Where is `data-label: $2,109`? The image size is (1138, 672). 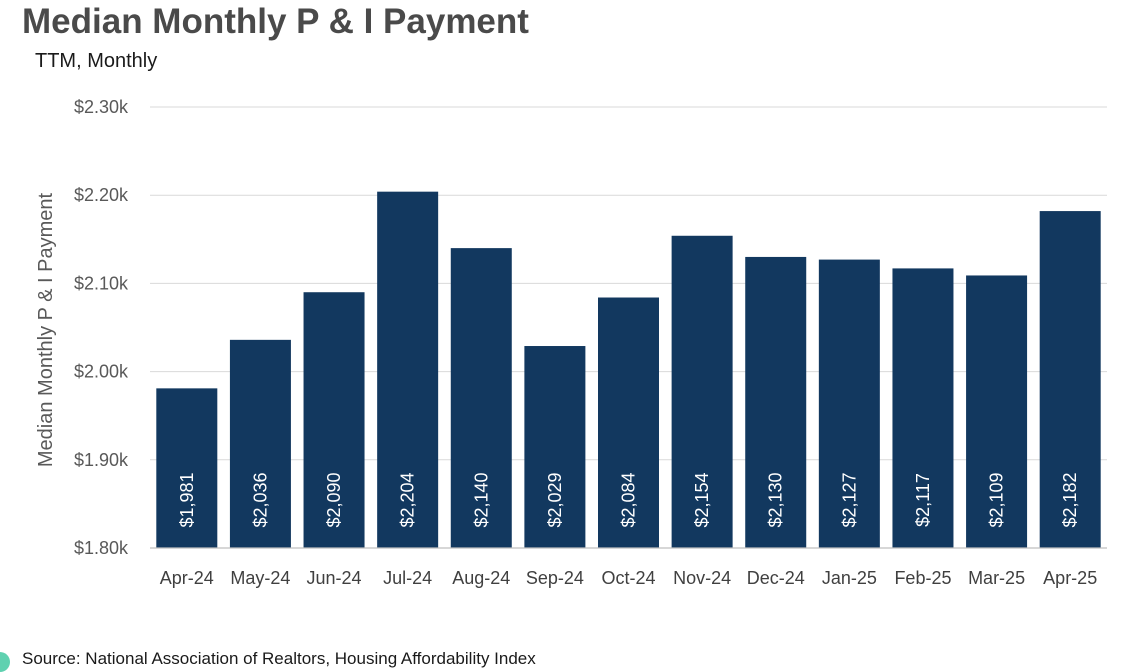 data-label: $2,109 is located at coordinates (997, 499).